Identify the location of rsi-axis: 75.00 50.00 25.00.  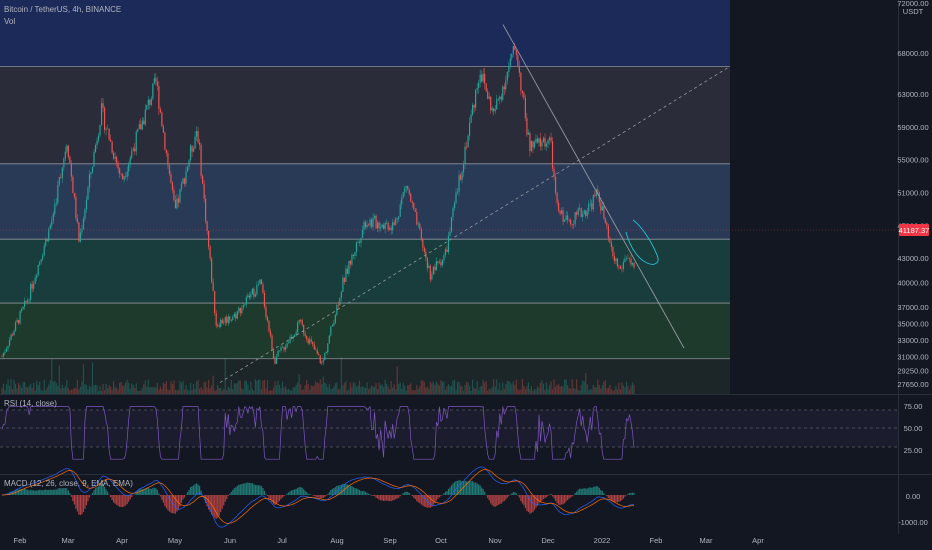
(913, 428).